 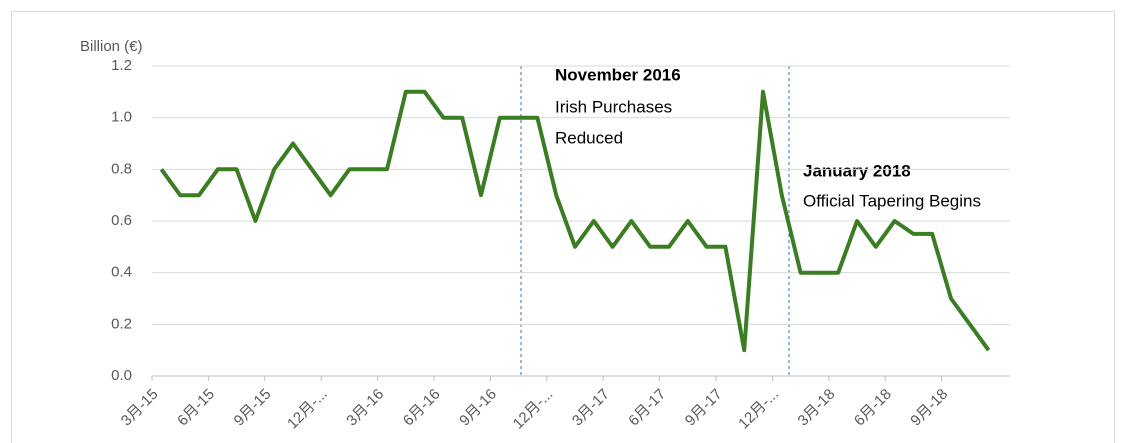 I want to click on x-tick-label: 9月-16, so click(x=478, y=408).